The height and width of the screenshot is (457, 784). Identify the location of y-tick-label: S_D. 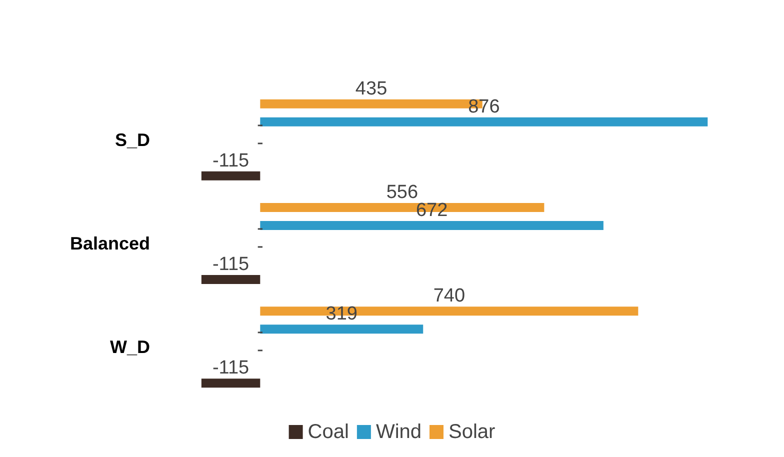
(132, 140).